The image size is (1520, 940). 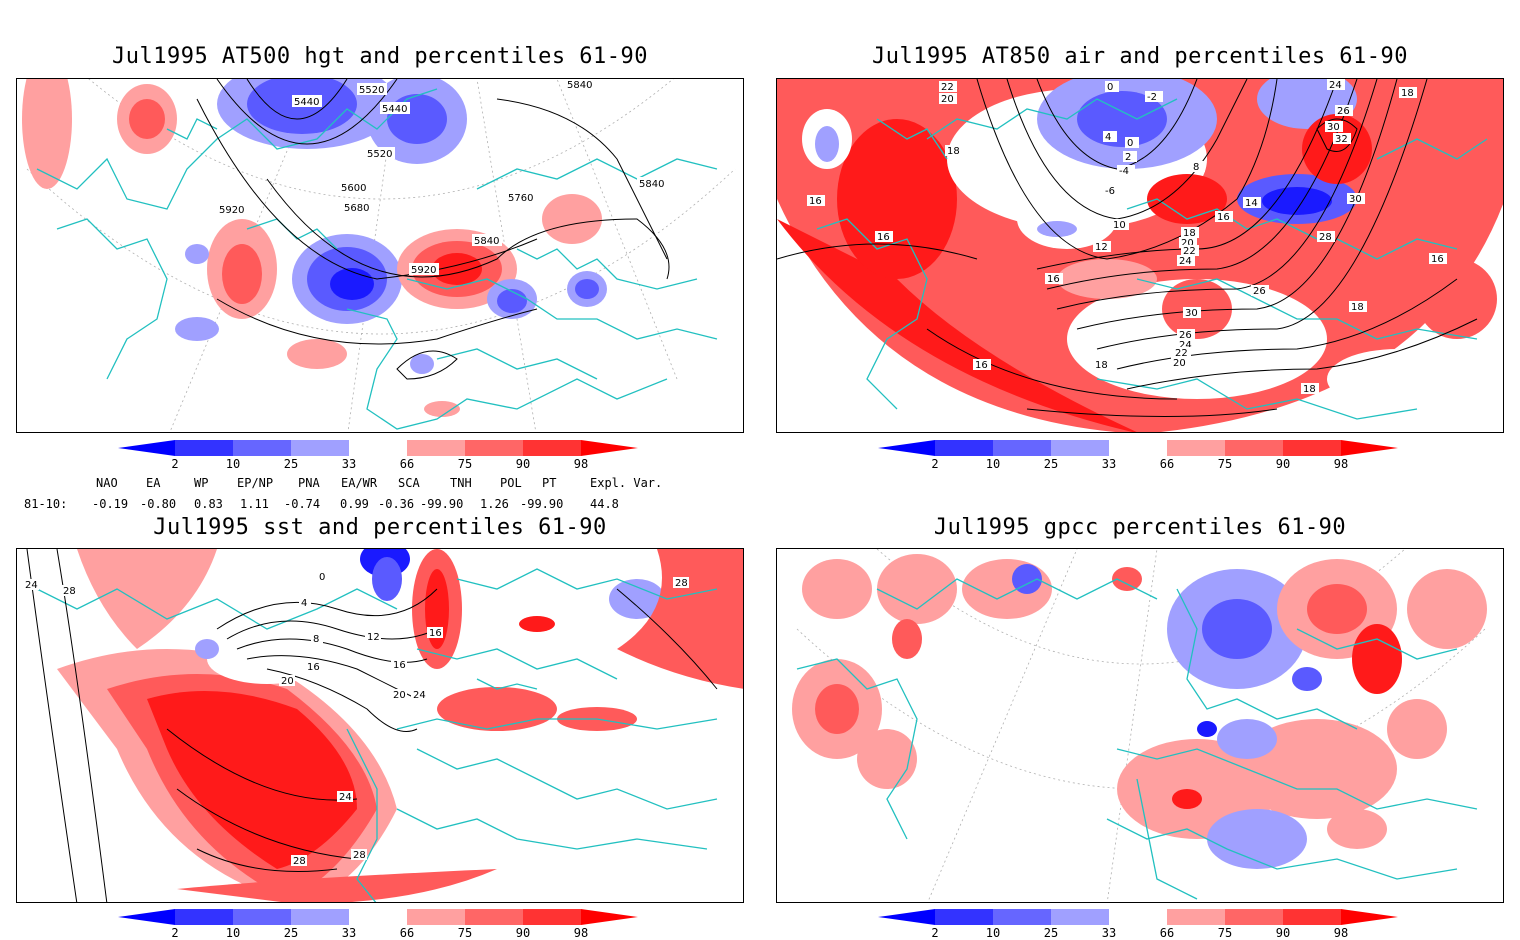 What do you see at coordinates (1225, 932) in the screenshot?
I see `colorbar-tick-label: 75` at bounding box center [1225, 932].